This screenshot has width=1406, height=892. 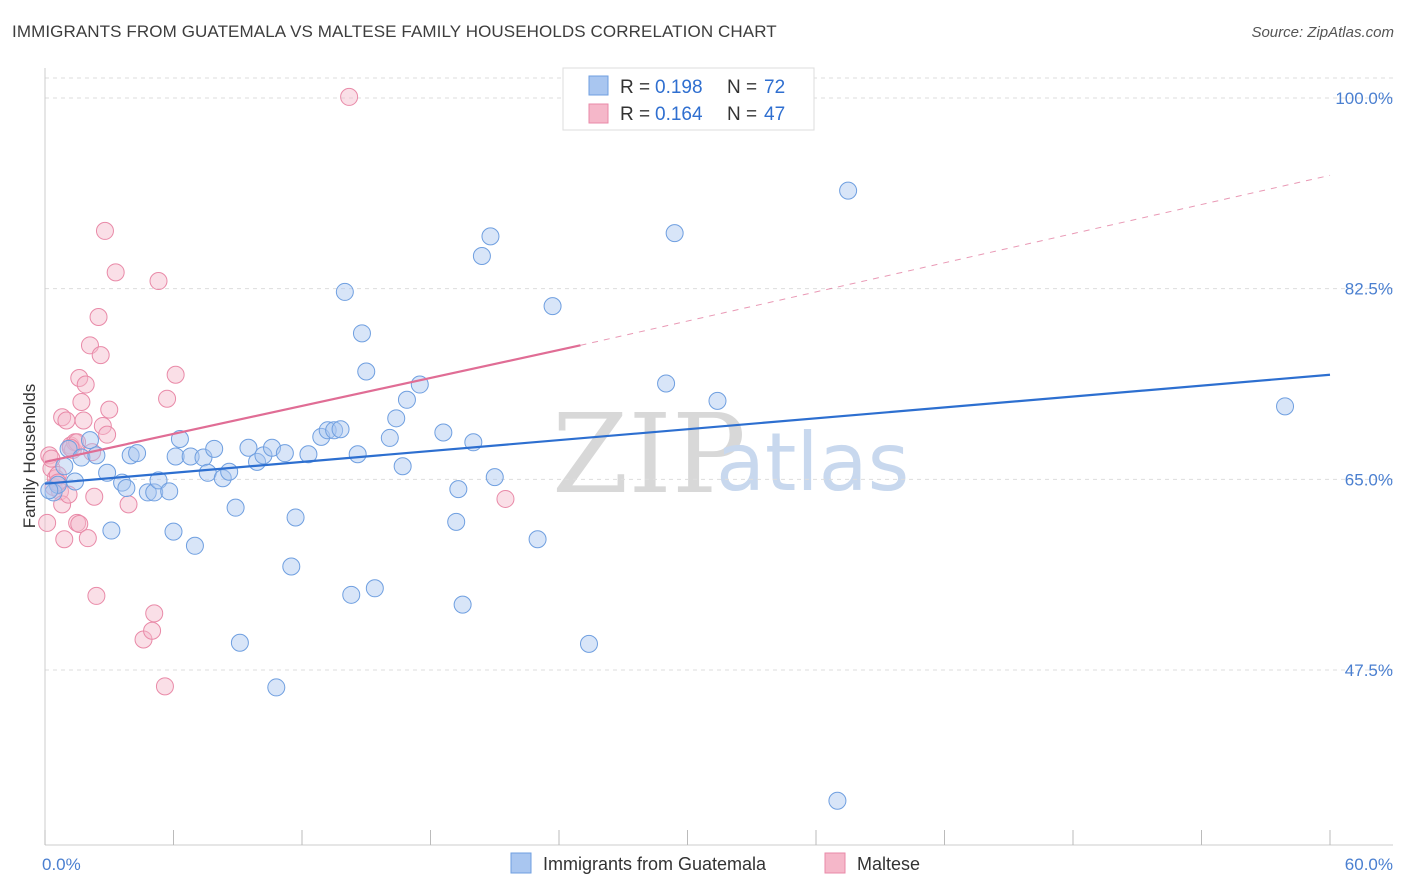 What do you see at coordinates (635, 114) in the screenshot?
I see `legend-r-label-2: R =` at bounding box center [635, 114].